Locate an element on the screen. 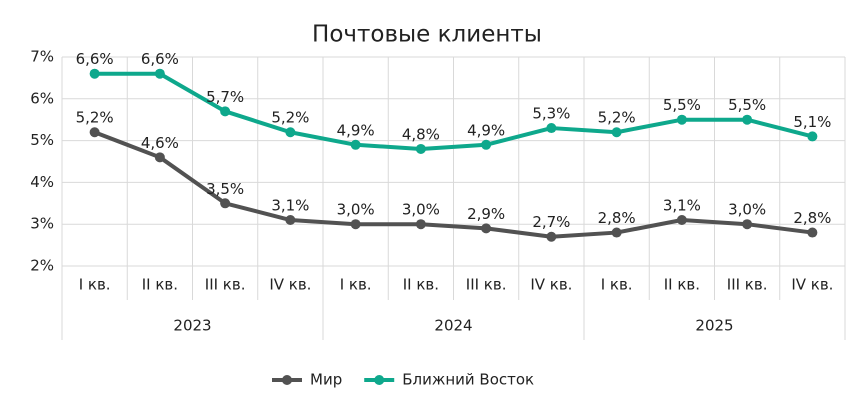 The height and width of the screenshot is (404, 868). x-group-label: 2024 is located at coordinates (453, 326).